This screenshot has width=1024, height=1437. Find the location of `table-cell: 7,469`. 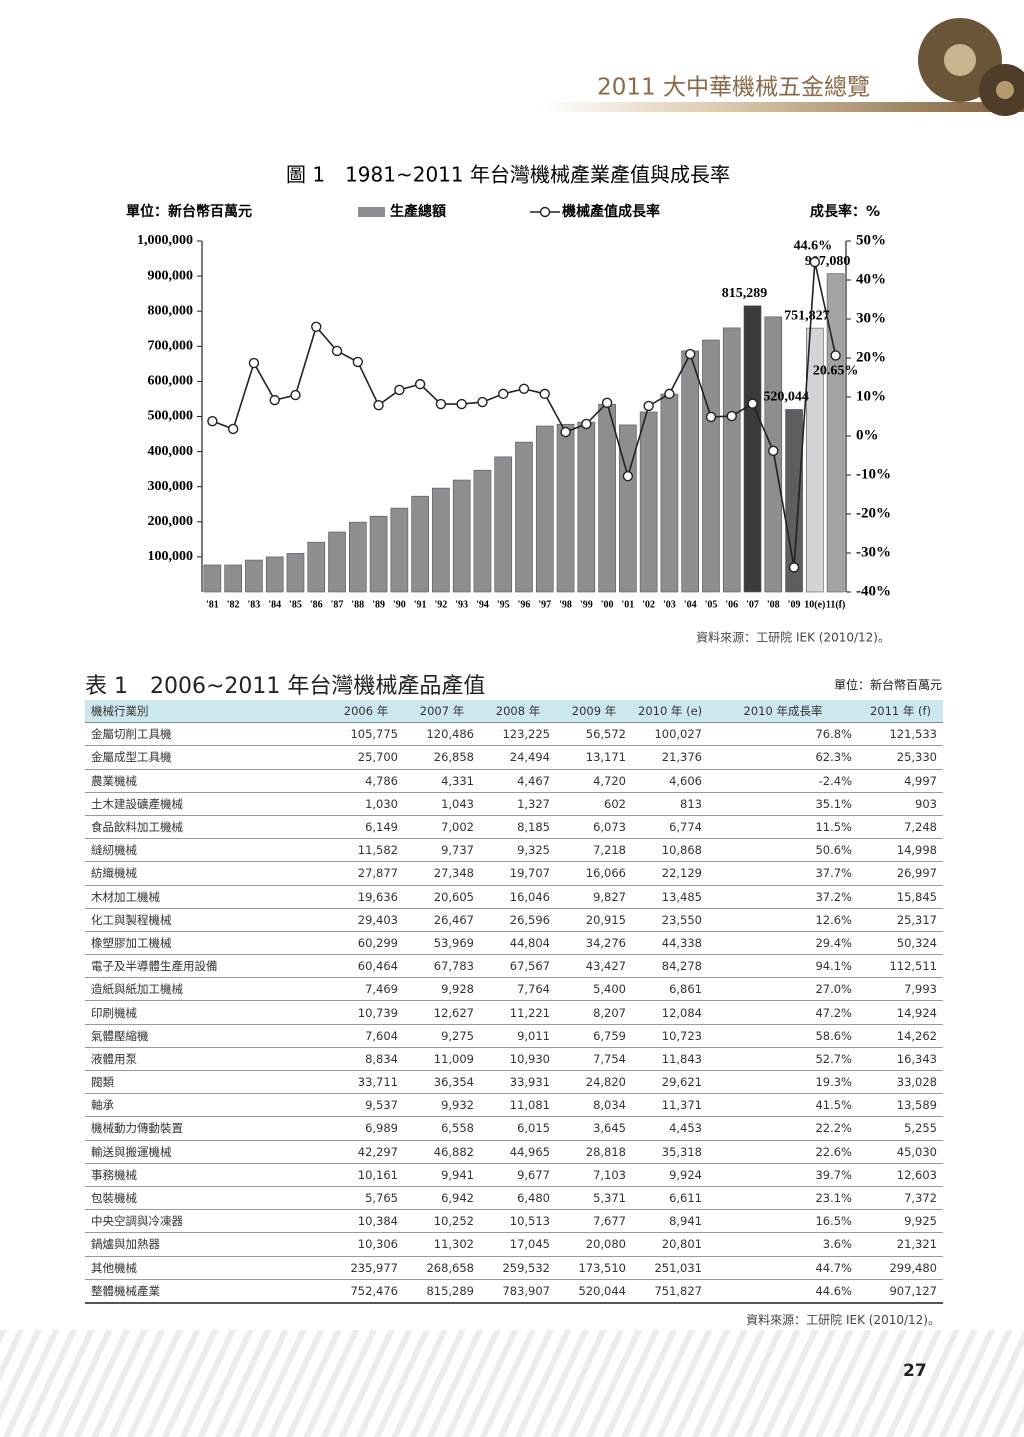

table-cell: 7,469 is located at coordinates (366, 989).